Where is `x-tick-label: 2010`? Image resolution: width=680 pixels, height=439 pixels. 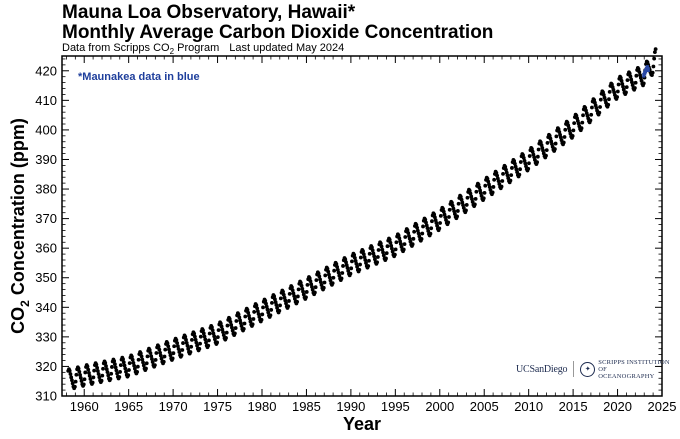 x-tick-label: 2010 is located at coordinates (528, 406).